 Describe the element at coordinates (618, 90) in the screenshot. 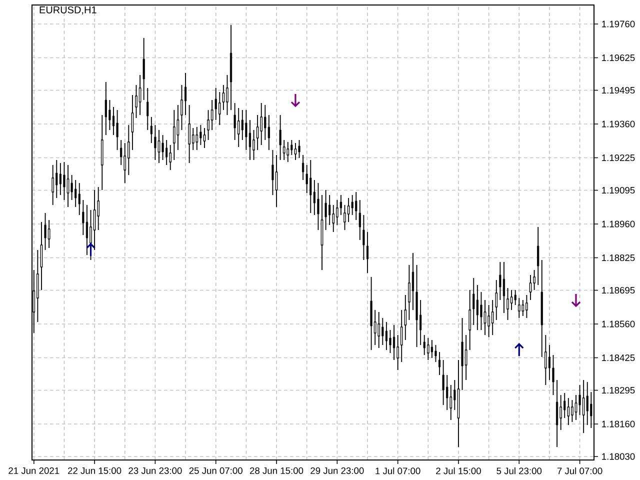

I see `y-tick-label: 1.19495` at that location.